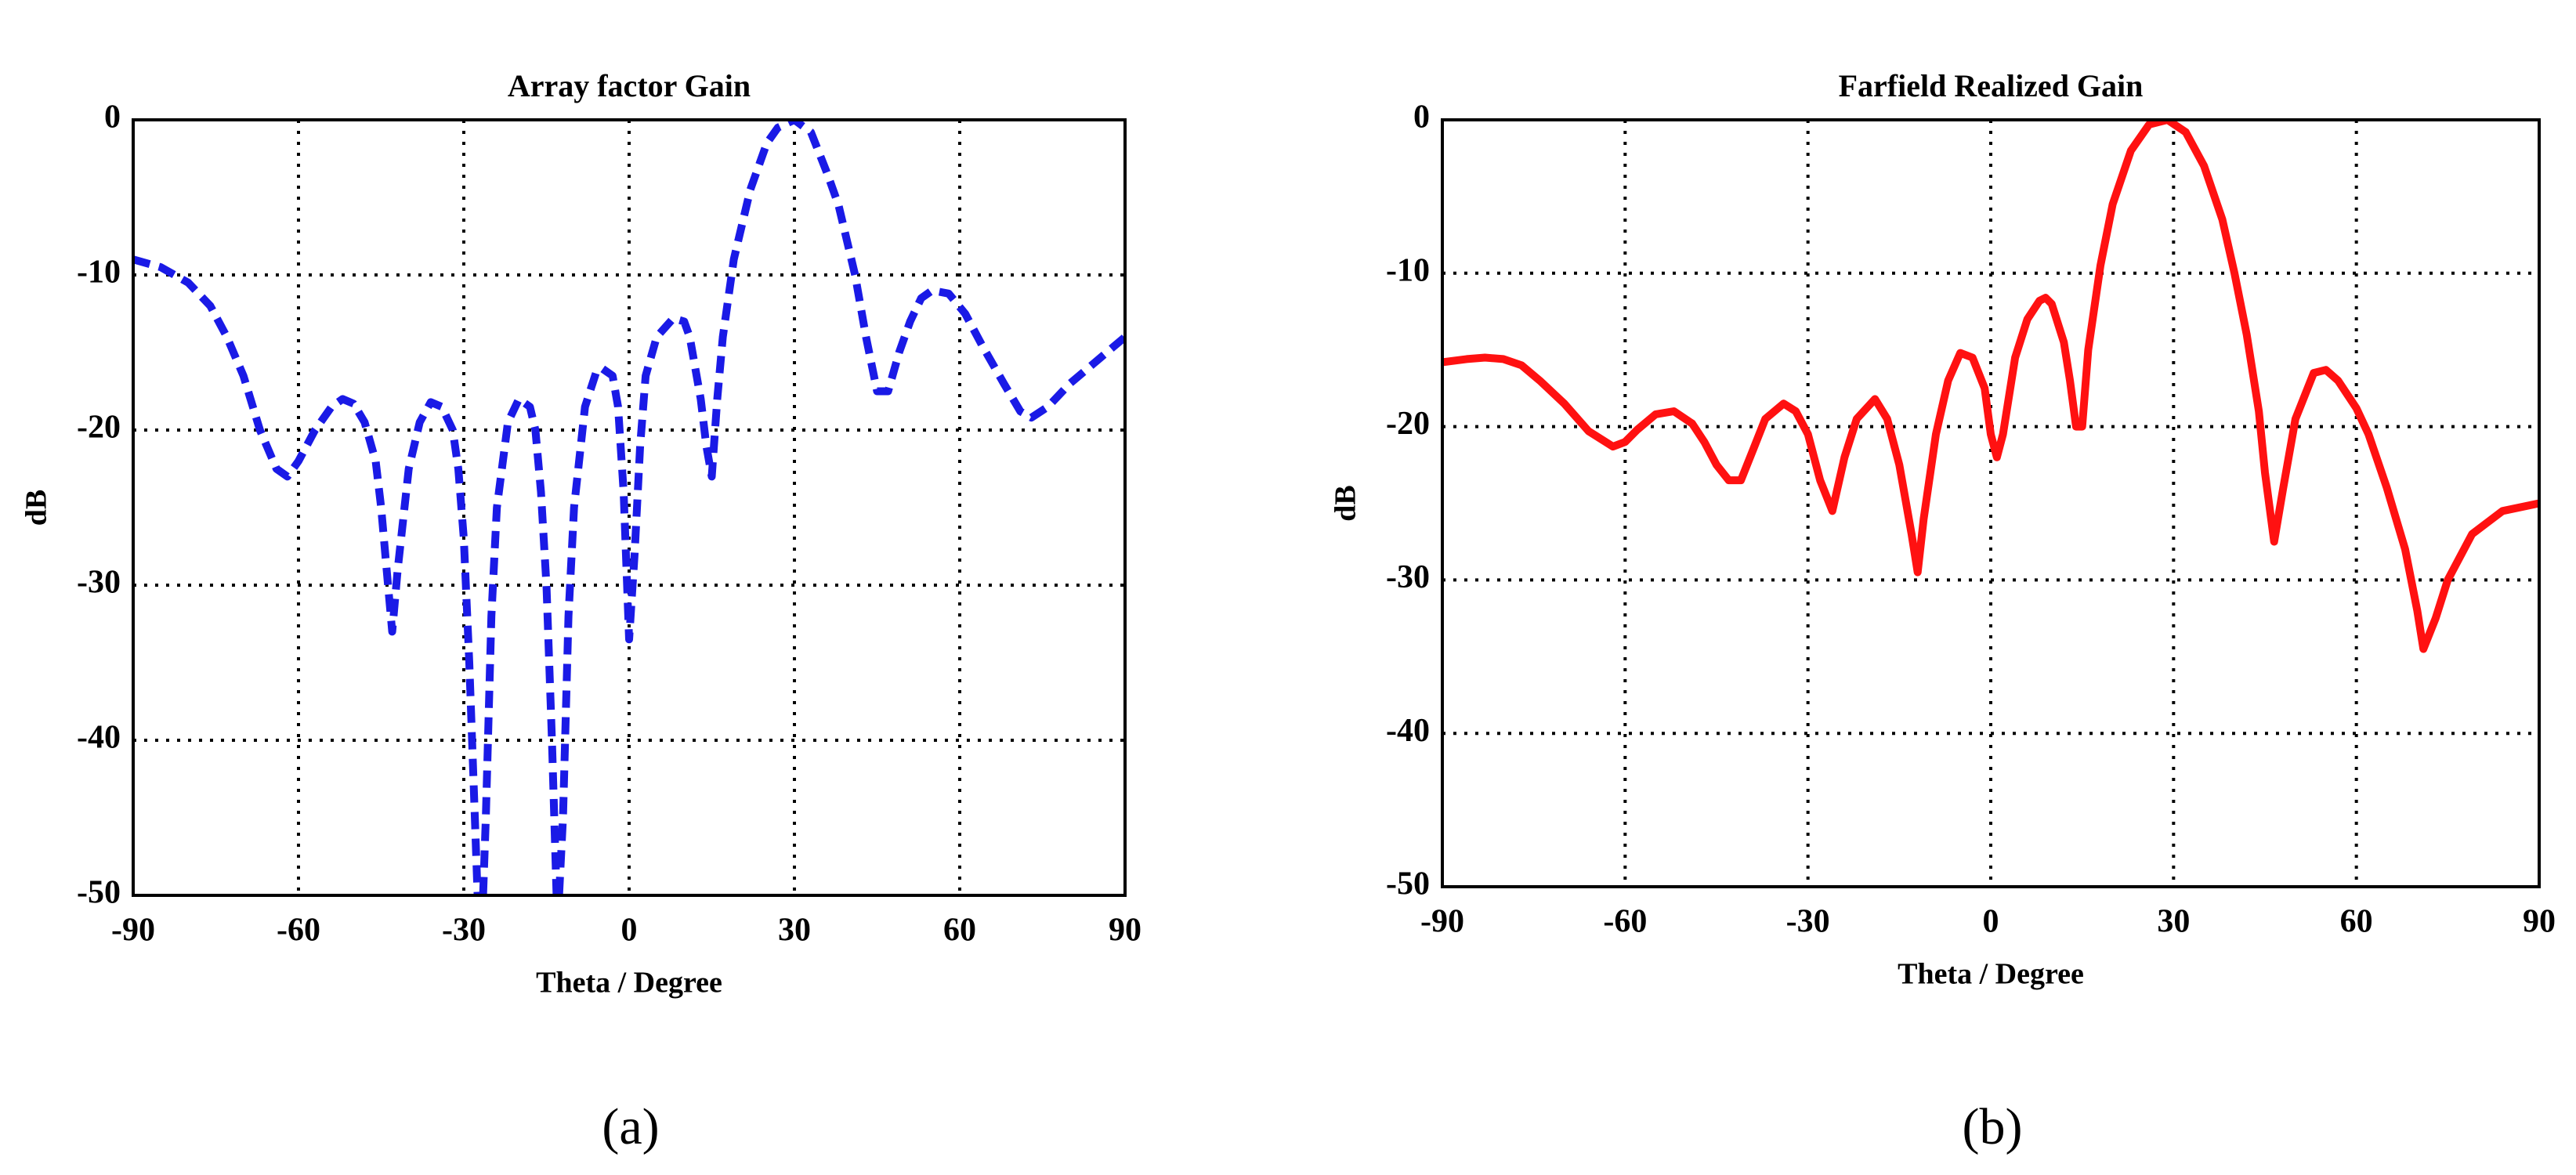 This screenshot has width=2576, height=1175. What do you see at coordinates (1991, 86) in the screenshot?
I see `chart-title: Farfield Realized Gain` at bounding box center [1991, 86].